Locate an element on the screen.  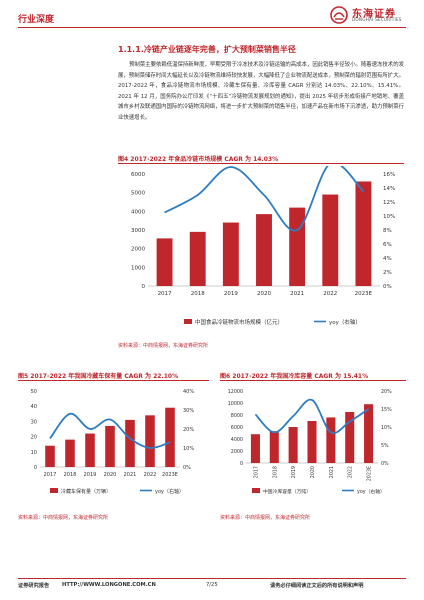
page-number: 7/25 is located at coordinates (212, 585).